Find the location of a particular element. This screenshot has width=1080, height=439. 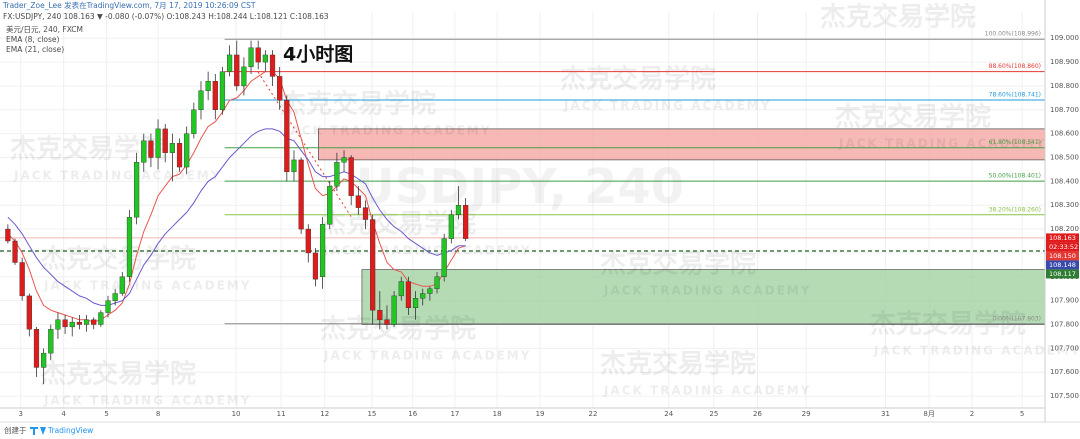

y-tick-label: 107.600 is located at coordinates (1064, 372).